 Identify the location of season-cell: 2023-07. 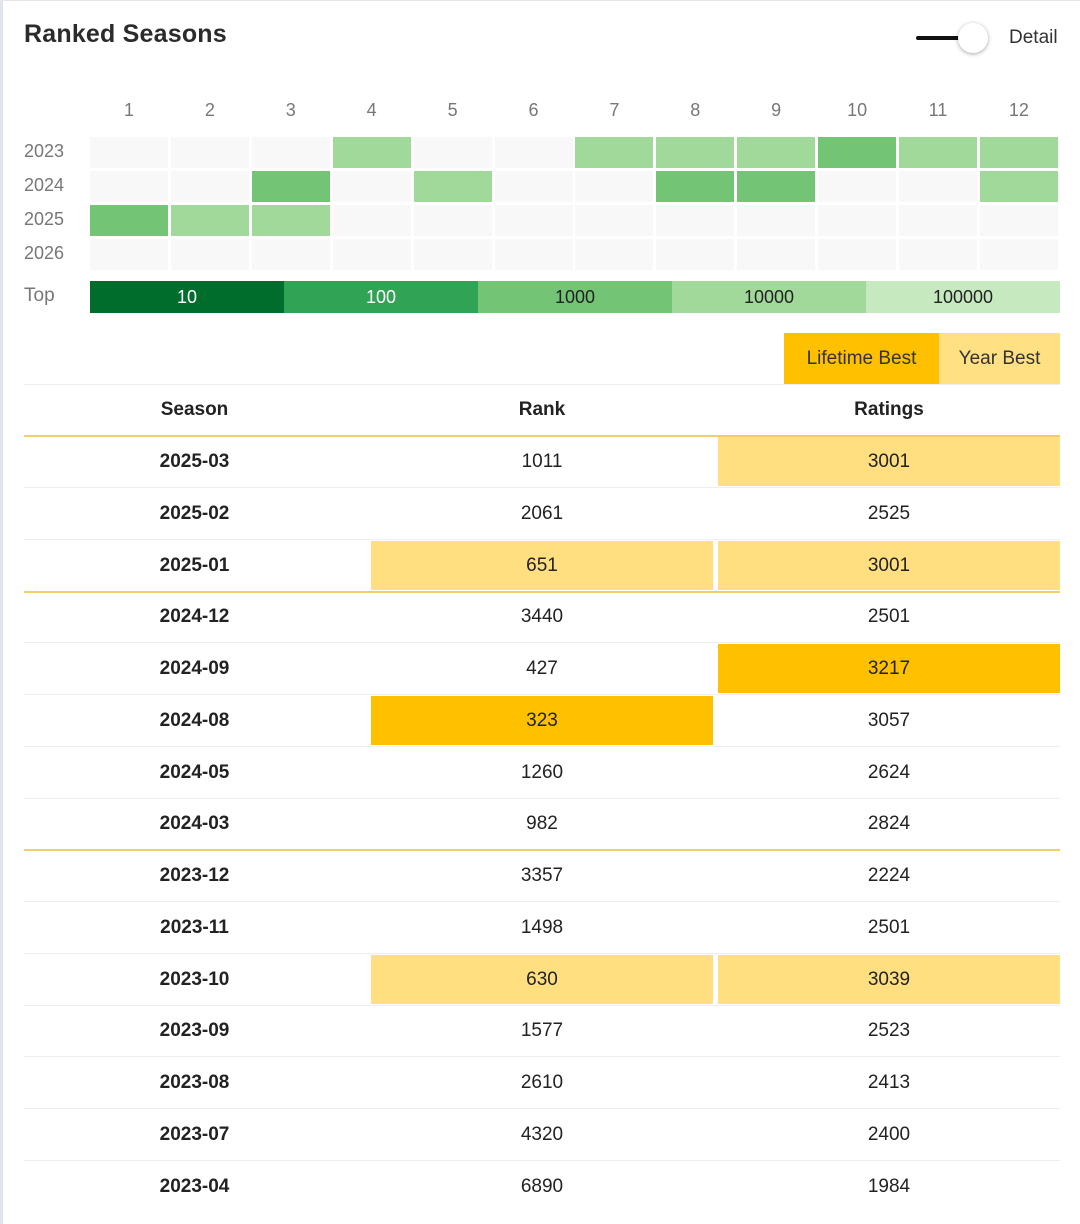
(194, 1134).